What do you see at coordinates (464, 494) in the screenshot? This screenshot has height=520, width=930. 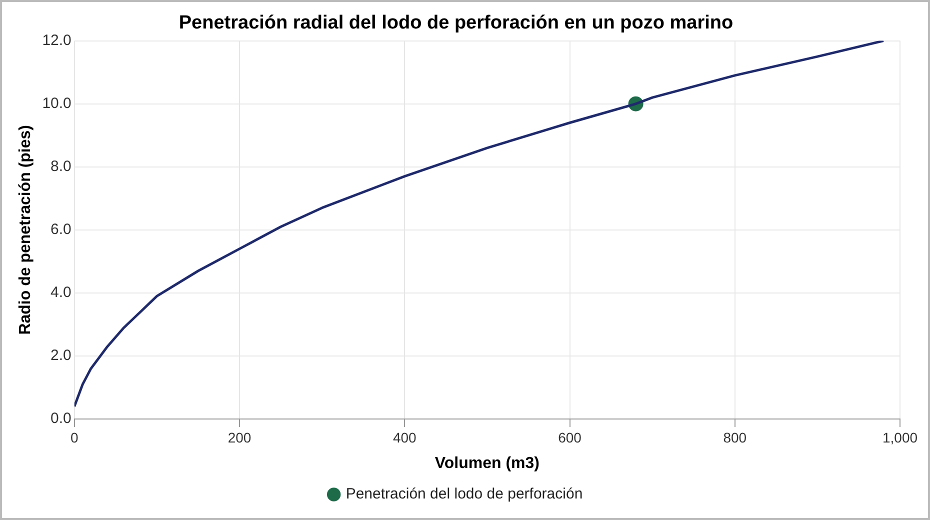 I see `legend-label: Penetración del lodo de perforación` at bounding box center [464, 494].